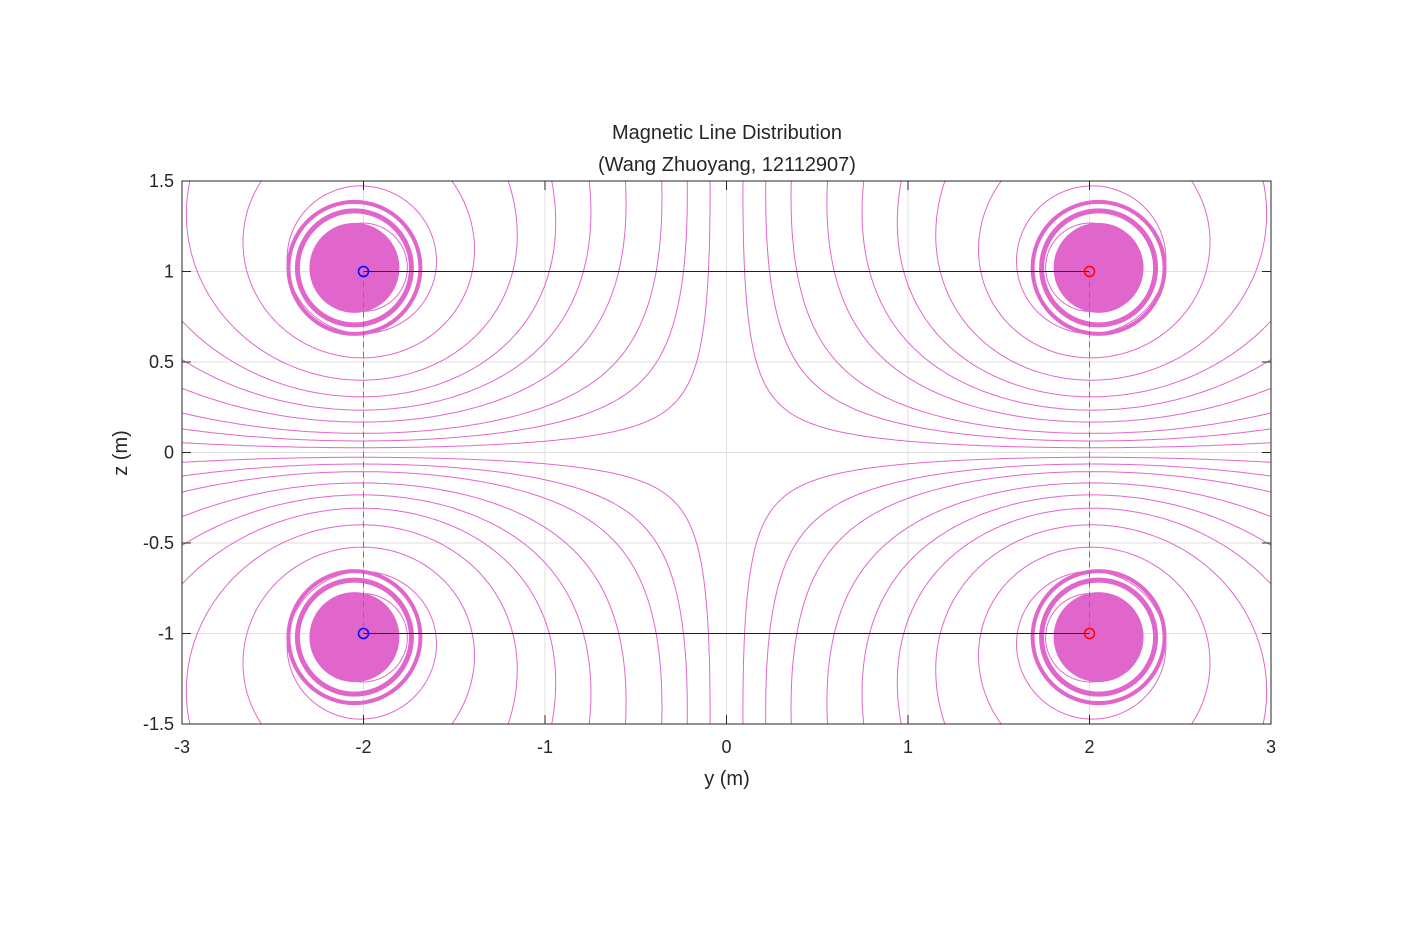  Describe the element at coordinates (158, 724) in the screenshot. I see `y-tick-label: -1.5` at that location.